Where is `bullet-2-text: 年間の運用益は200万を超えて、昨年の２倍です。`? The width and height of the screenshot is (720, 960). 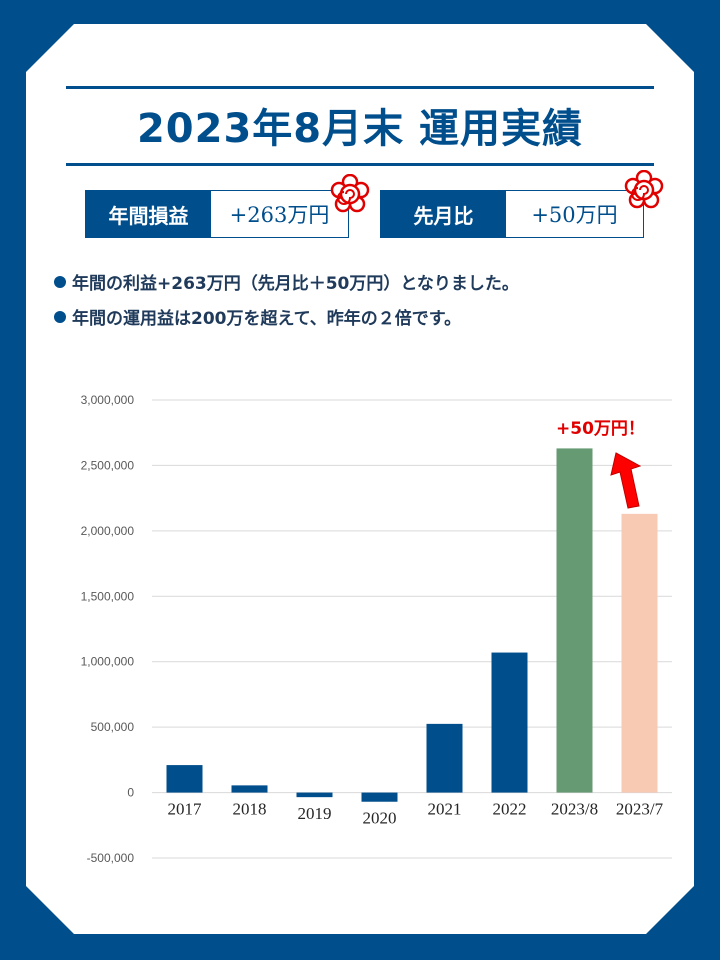
bullet-2-text: 年間の運用益は200万を超えて、昨年の２倍です。 is located at coordinates (267, 319).